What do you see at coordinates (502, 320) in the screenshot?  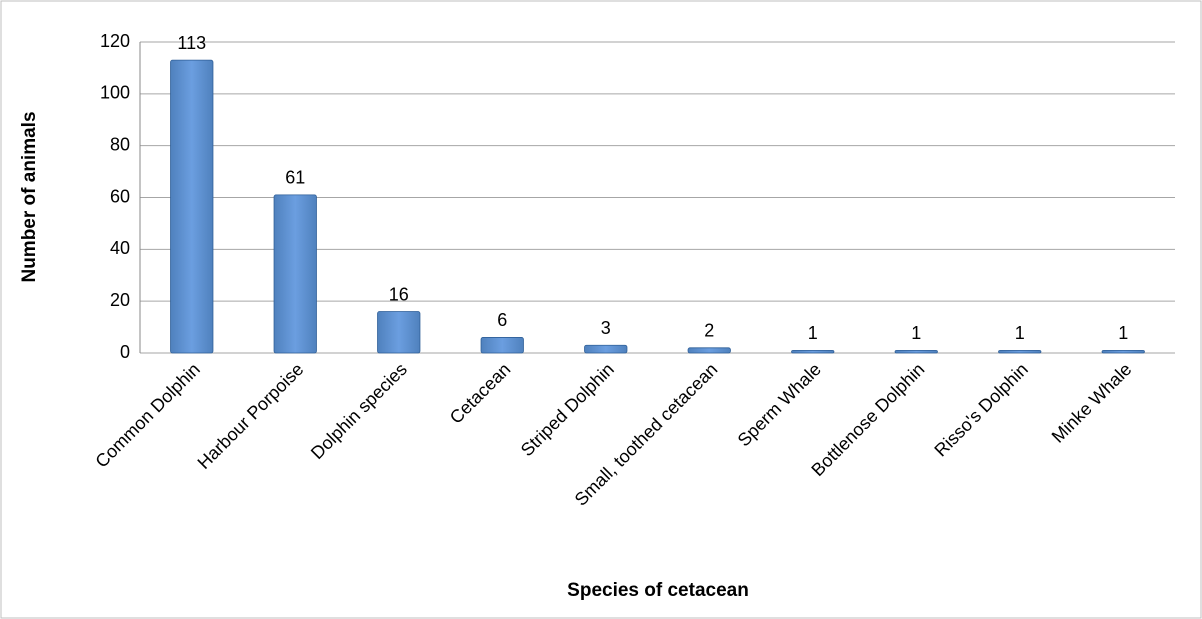 I see `data-label: 6` at bounding box center [502, 320].